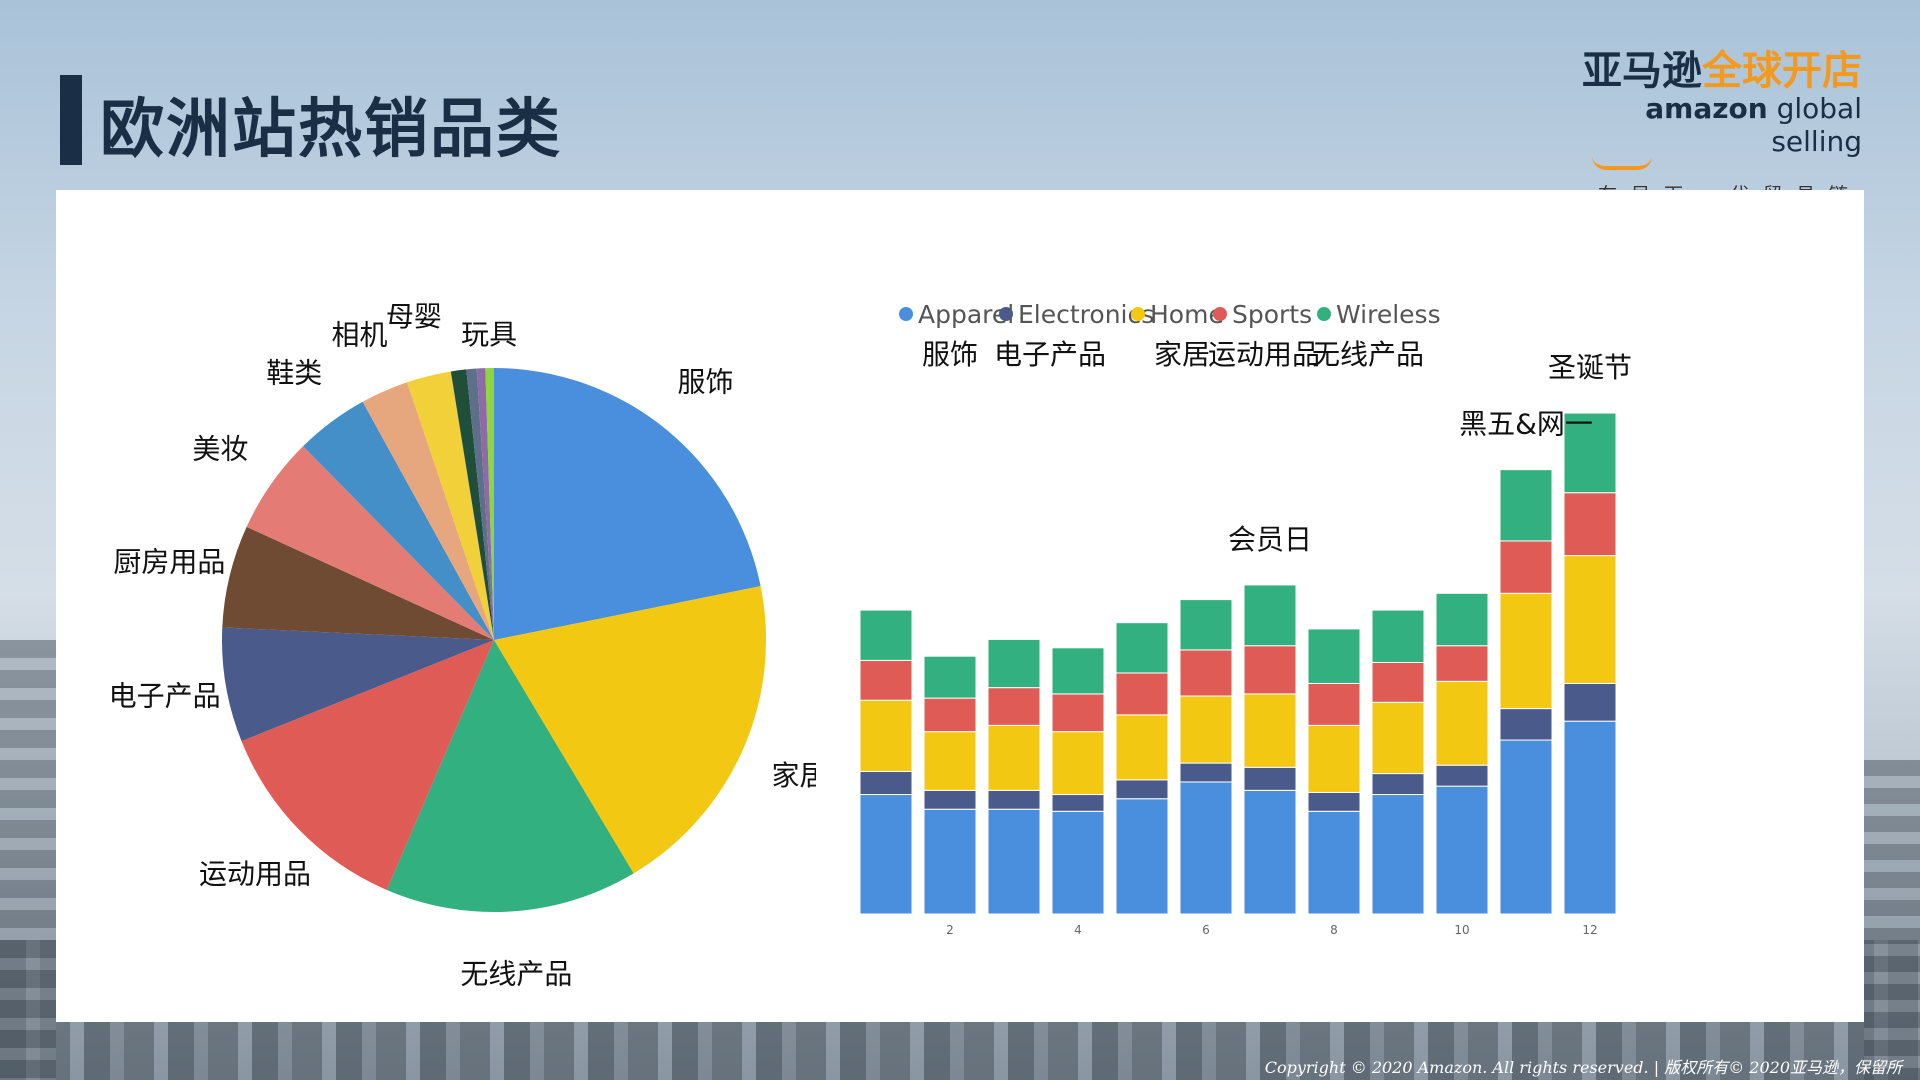  Describe the element at coordinates (1461, 930) in the screenshot. I see `x-tick-label: 10` at that location.